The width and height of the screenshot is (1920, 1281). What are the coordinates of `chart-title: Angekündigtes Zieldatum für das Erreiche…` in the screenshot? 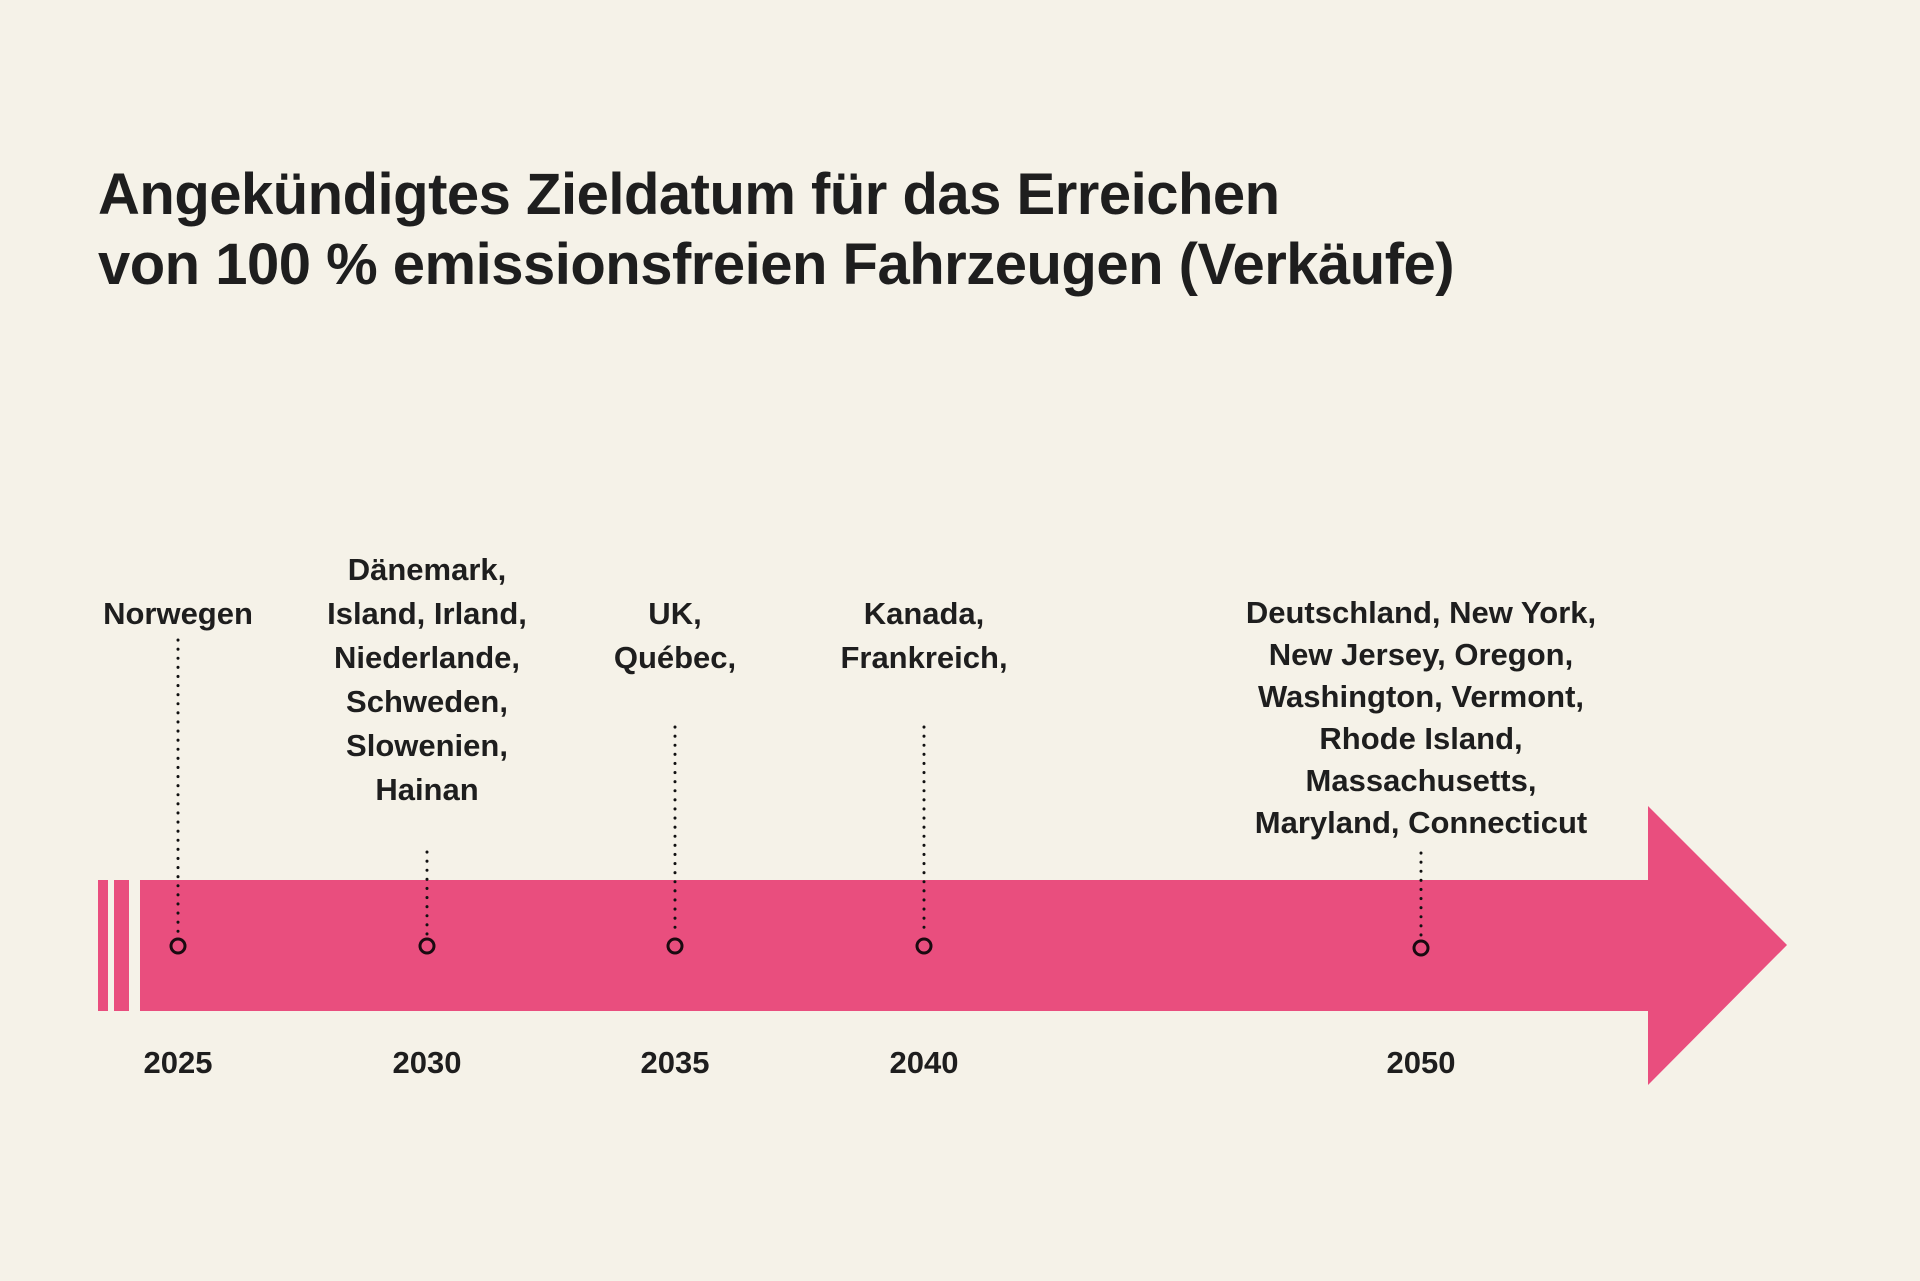 It's located at (776, 230).